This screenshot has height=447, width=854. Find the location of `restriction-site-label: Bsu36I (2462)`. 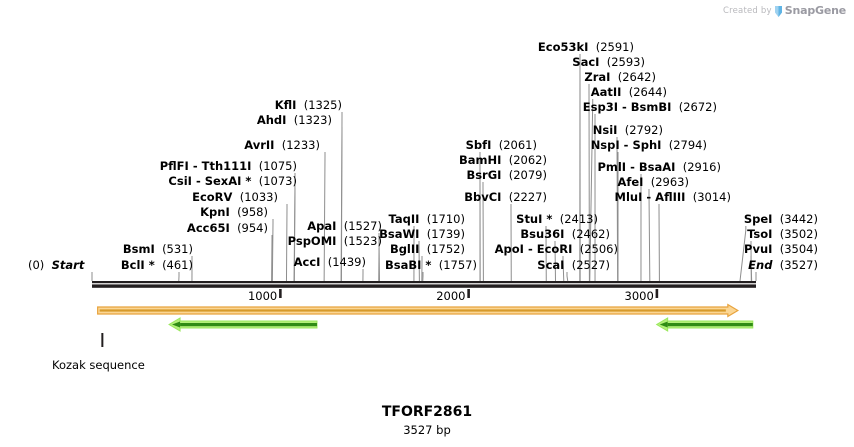

restriction-site-label: Bsu36I (2462) is located at coordinates (565, 234).